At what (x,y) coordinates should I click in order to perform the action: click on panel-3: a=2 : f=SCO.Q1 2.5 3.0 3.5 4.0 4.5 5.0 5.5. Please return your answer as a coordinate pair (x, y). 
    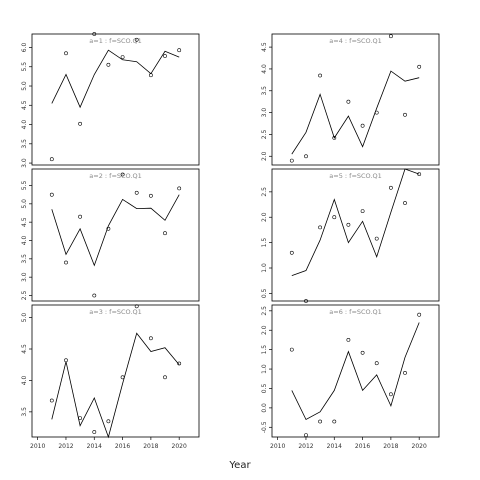
    Looking at the image, I should click on (110, 235).